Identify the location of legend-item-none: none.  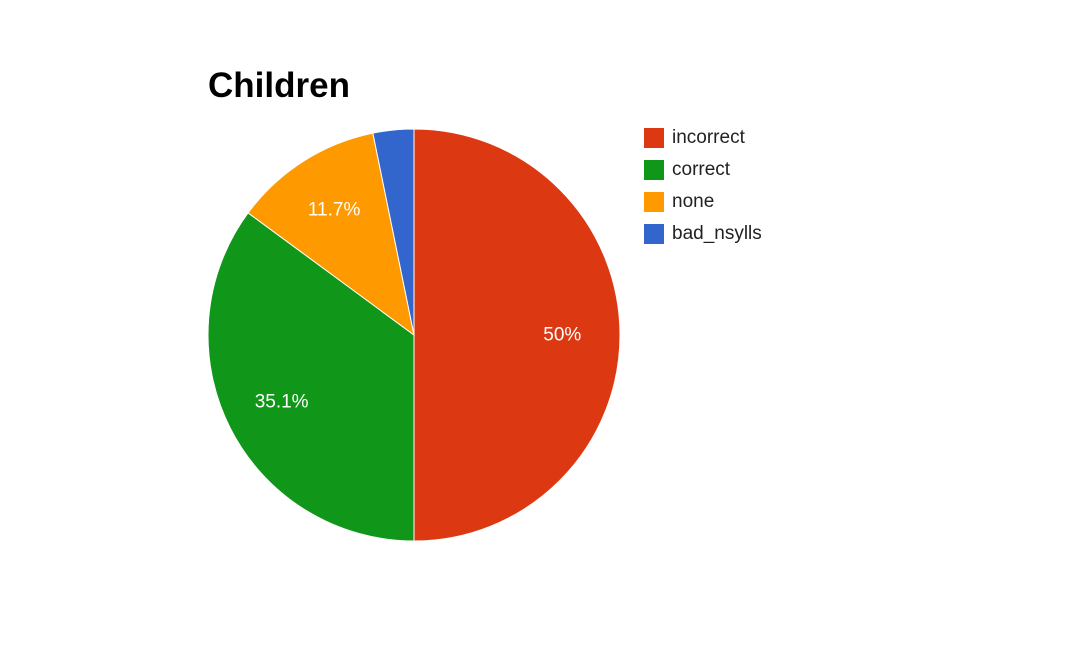
(703, 202).